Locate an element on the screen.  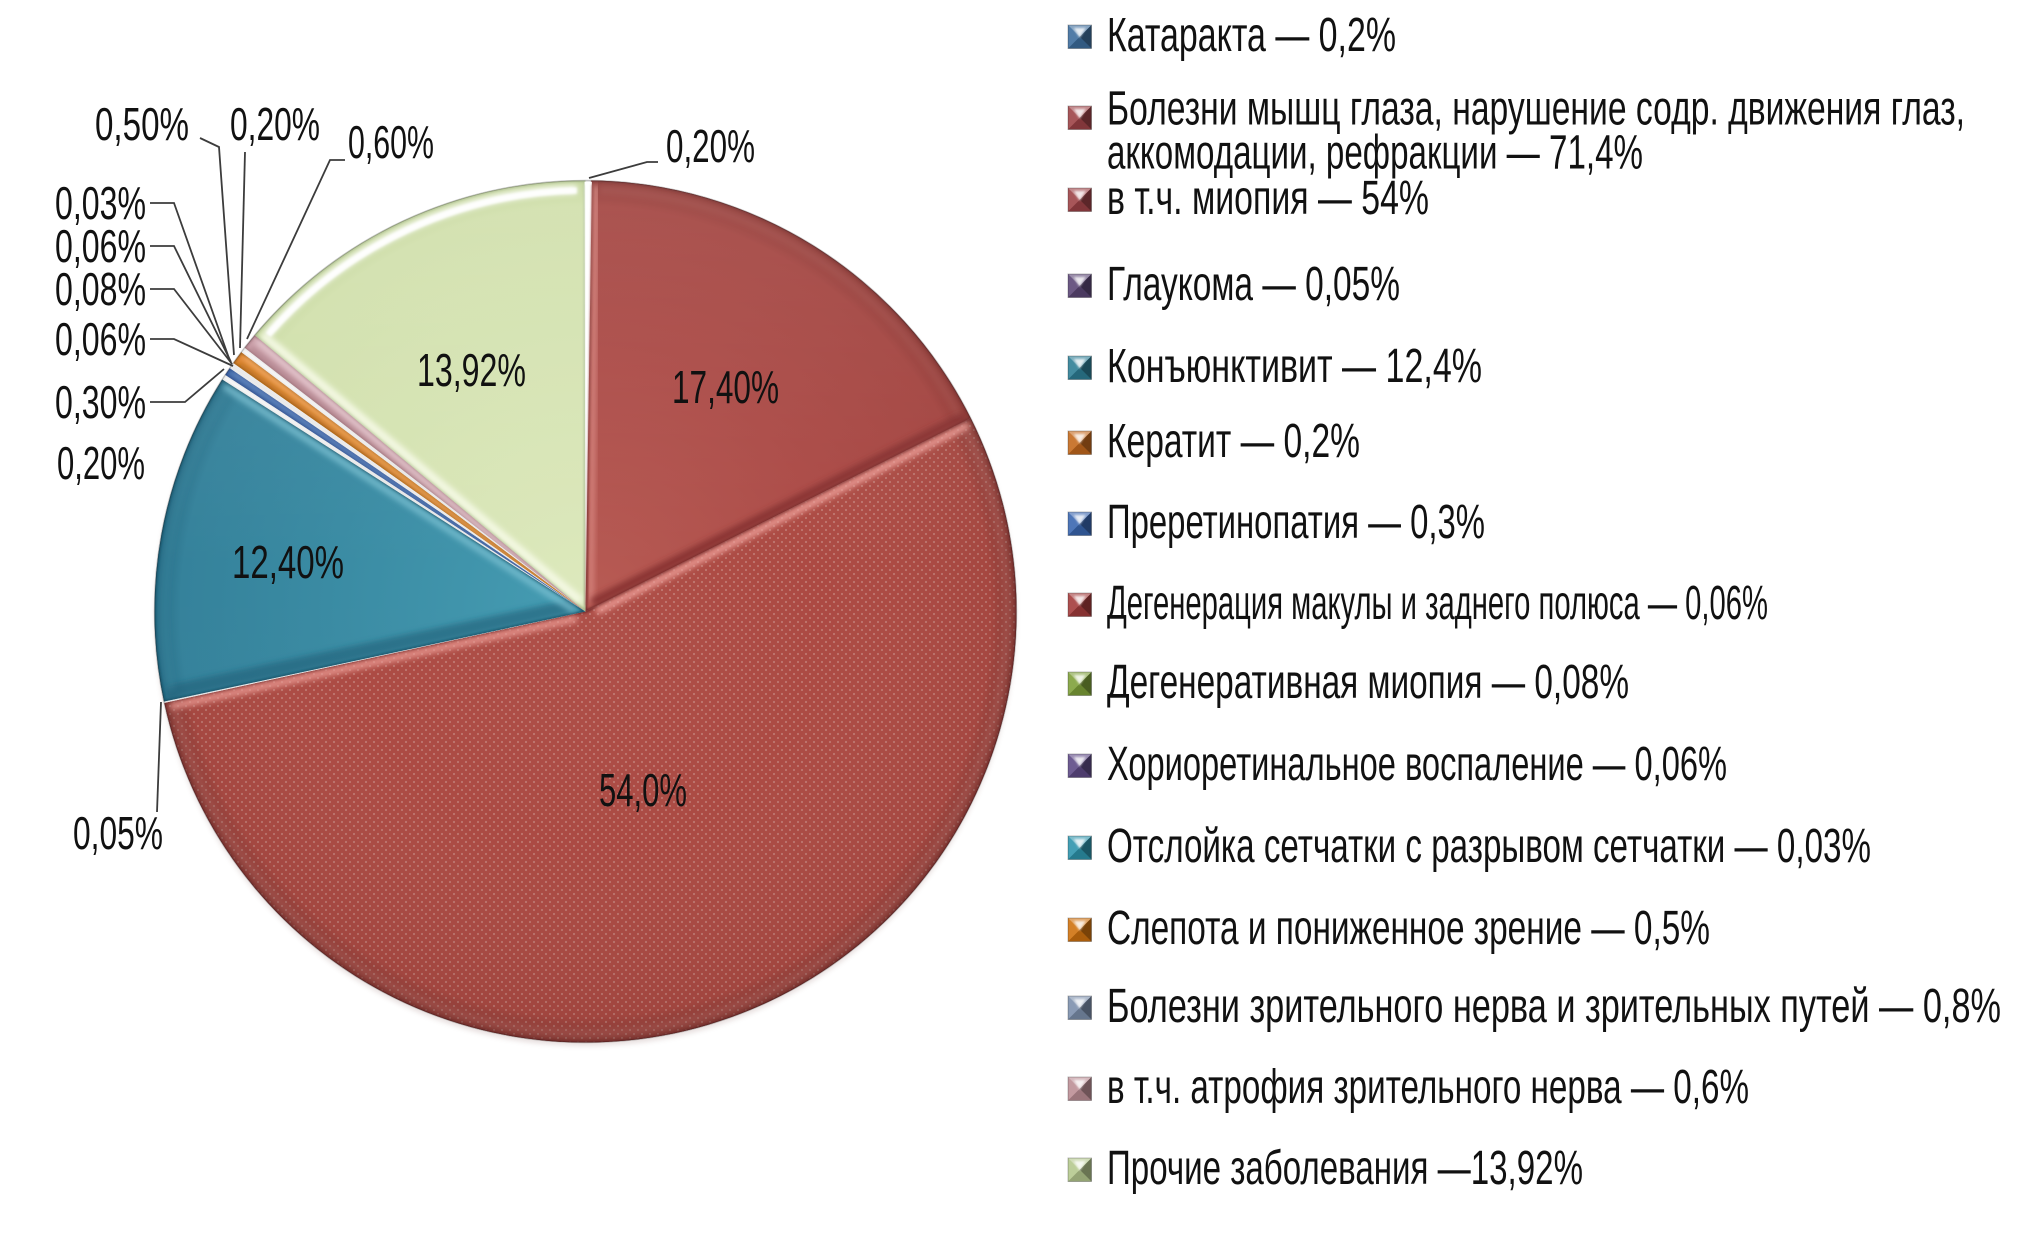
svg-text: 12,40% is located at coordinates (288, 562).